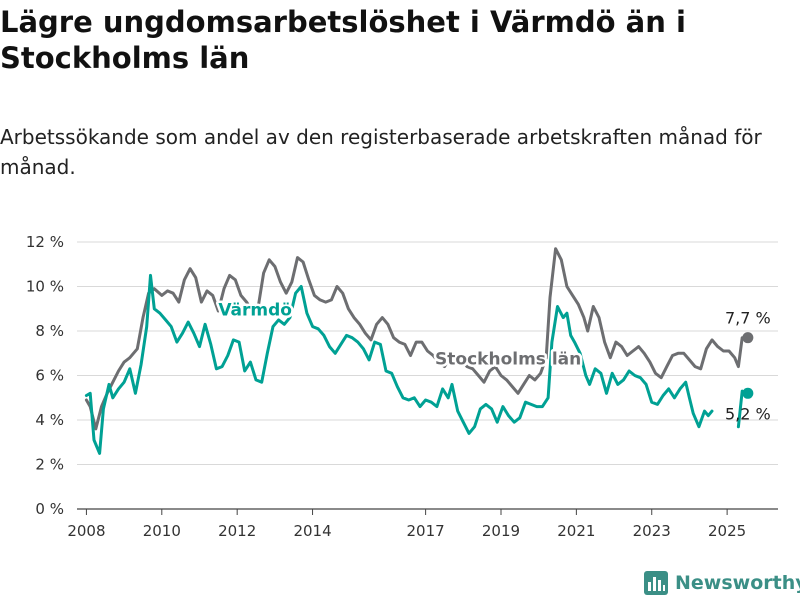 The width and height of the screenshot is (800, 600). What do you see at coordinates (426, 531) in the screenshot?
I see `x-tick-label: 2017` at bounding box center [426, 531].